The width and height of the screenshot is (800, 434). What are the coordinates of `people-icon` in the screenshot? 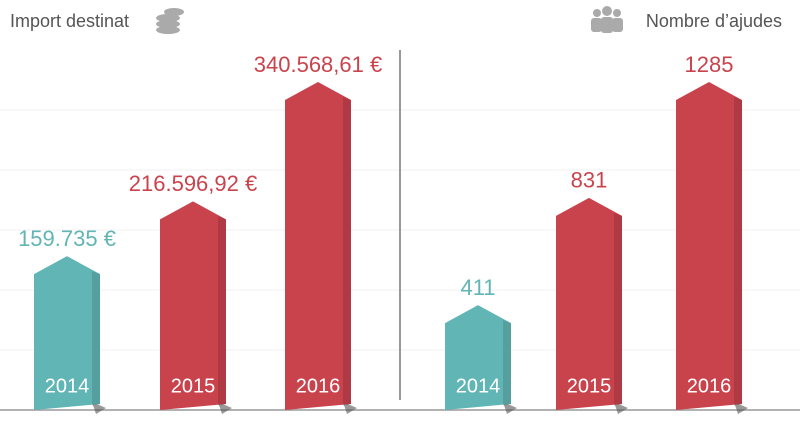 It's located at (607, 19).